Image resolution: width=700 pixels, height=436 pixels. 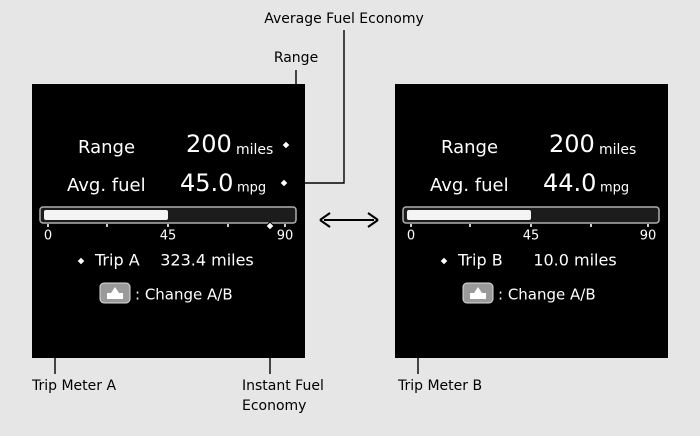 What do you see at coordinates (296, 58) in the screenshot?
I see `callout-label: Range` at bounding box center [296, 58].